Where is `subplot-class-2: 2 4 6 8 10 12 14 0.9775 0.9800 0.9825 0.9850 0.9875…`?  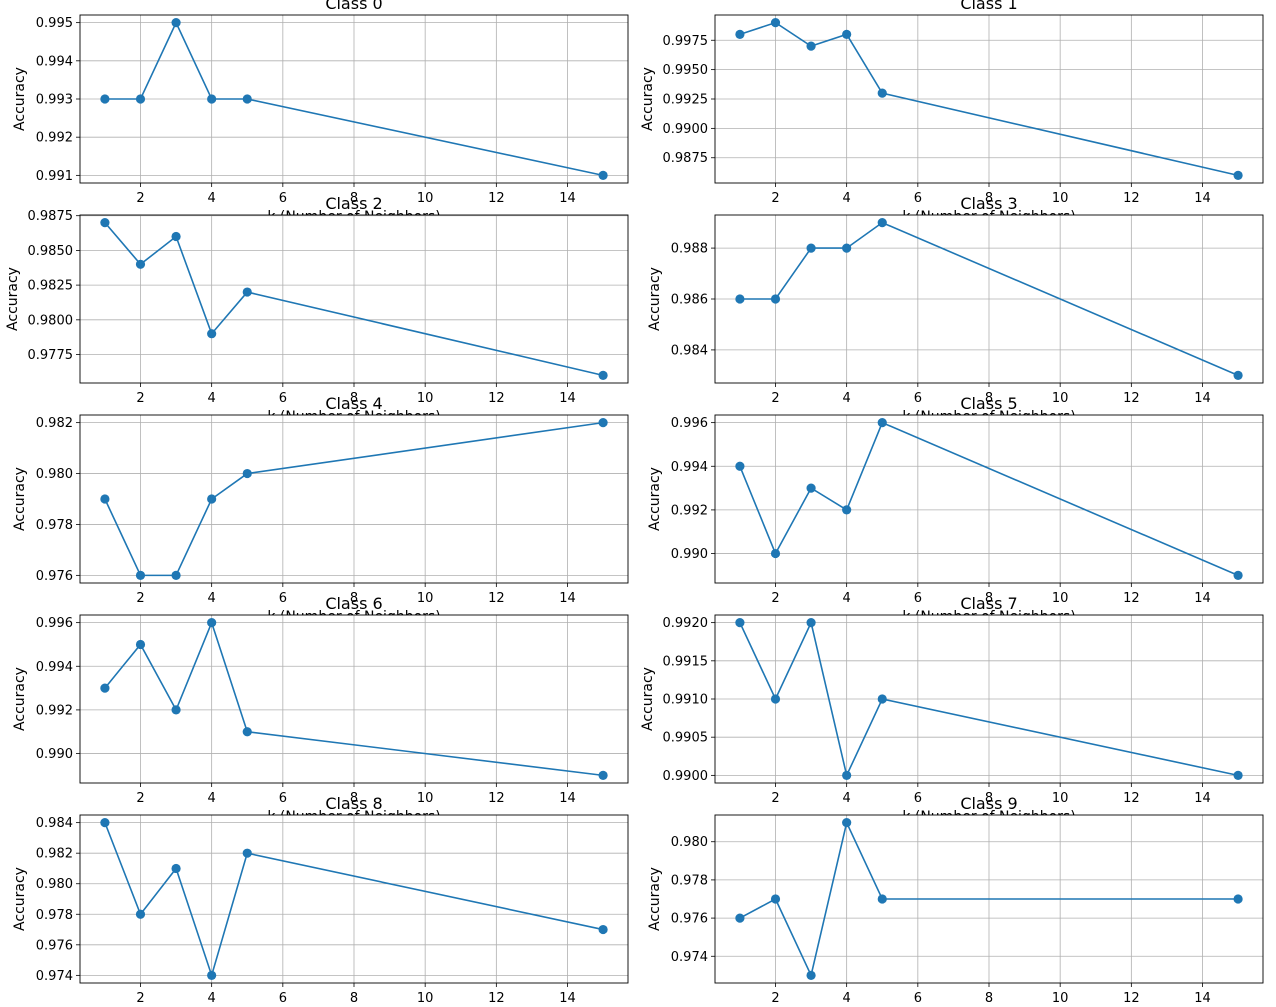
subplot-class-2: 2 4 6 8 10 12 14 0.9775 0.9800 0.9825 0.9850 0.9875… is located at coordinates (317, 317).